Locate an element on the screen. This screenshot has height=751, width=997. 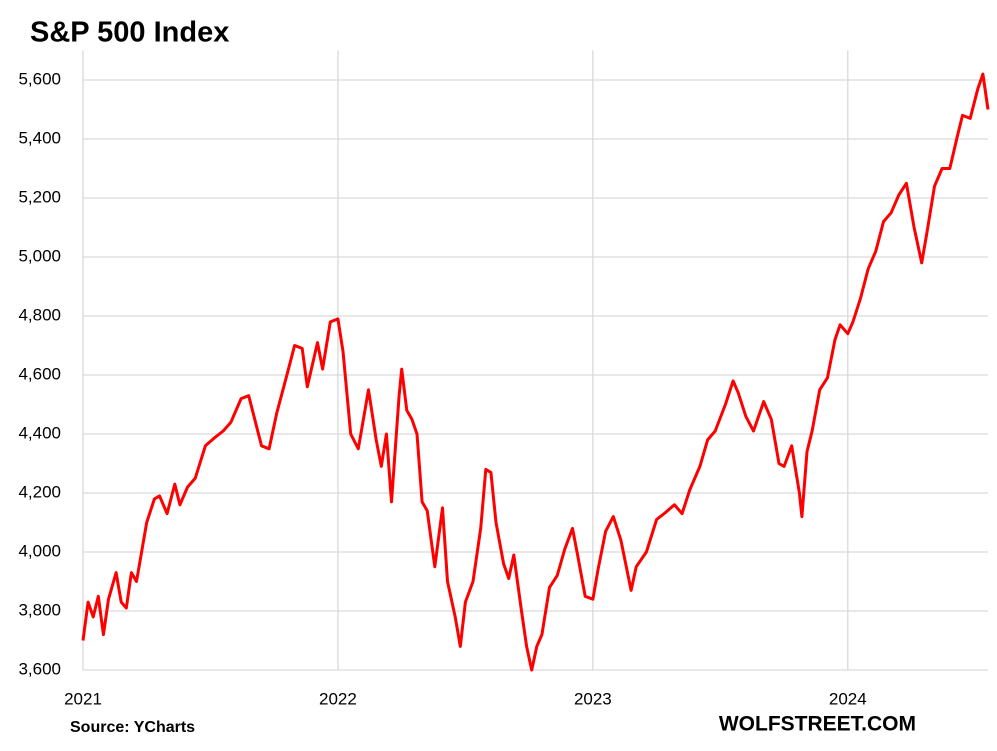
y-tick-label: 5,600 is located at coordinates (39, 78).